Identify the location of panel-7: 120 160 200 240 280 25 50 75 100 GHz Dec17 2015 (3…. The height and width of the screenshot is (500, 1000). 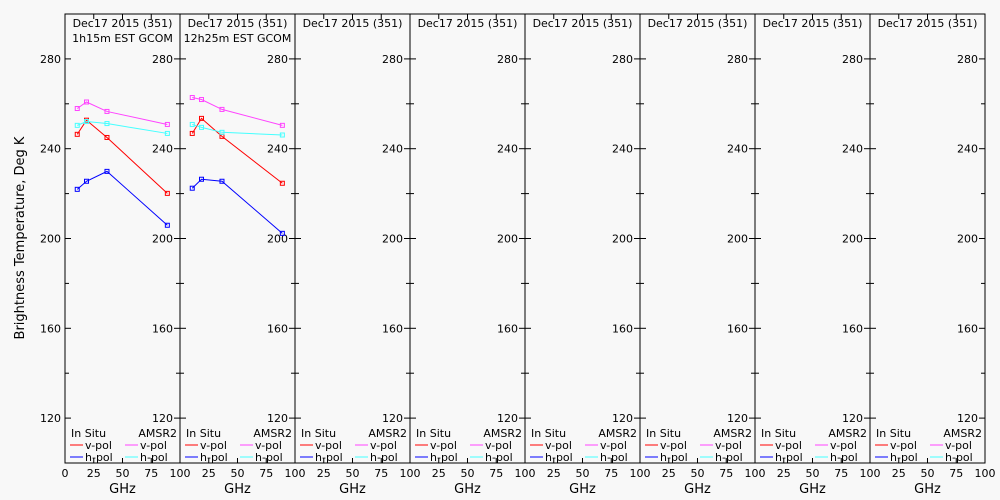
(817, 255).